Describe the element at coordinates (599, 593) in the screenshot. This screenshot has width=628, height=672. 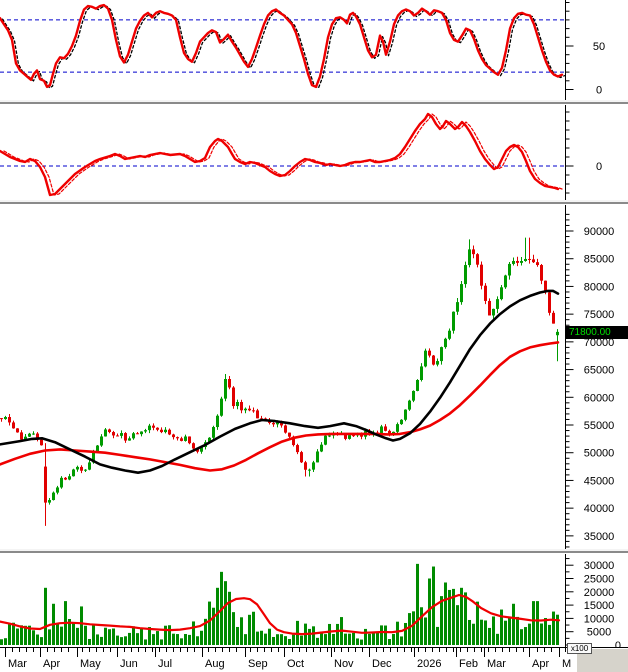
I see `volume-axis-label: 20000` at that location.